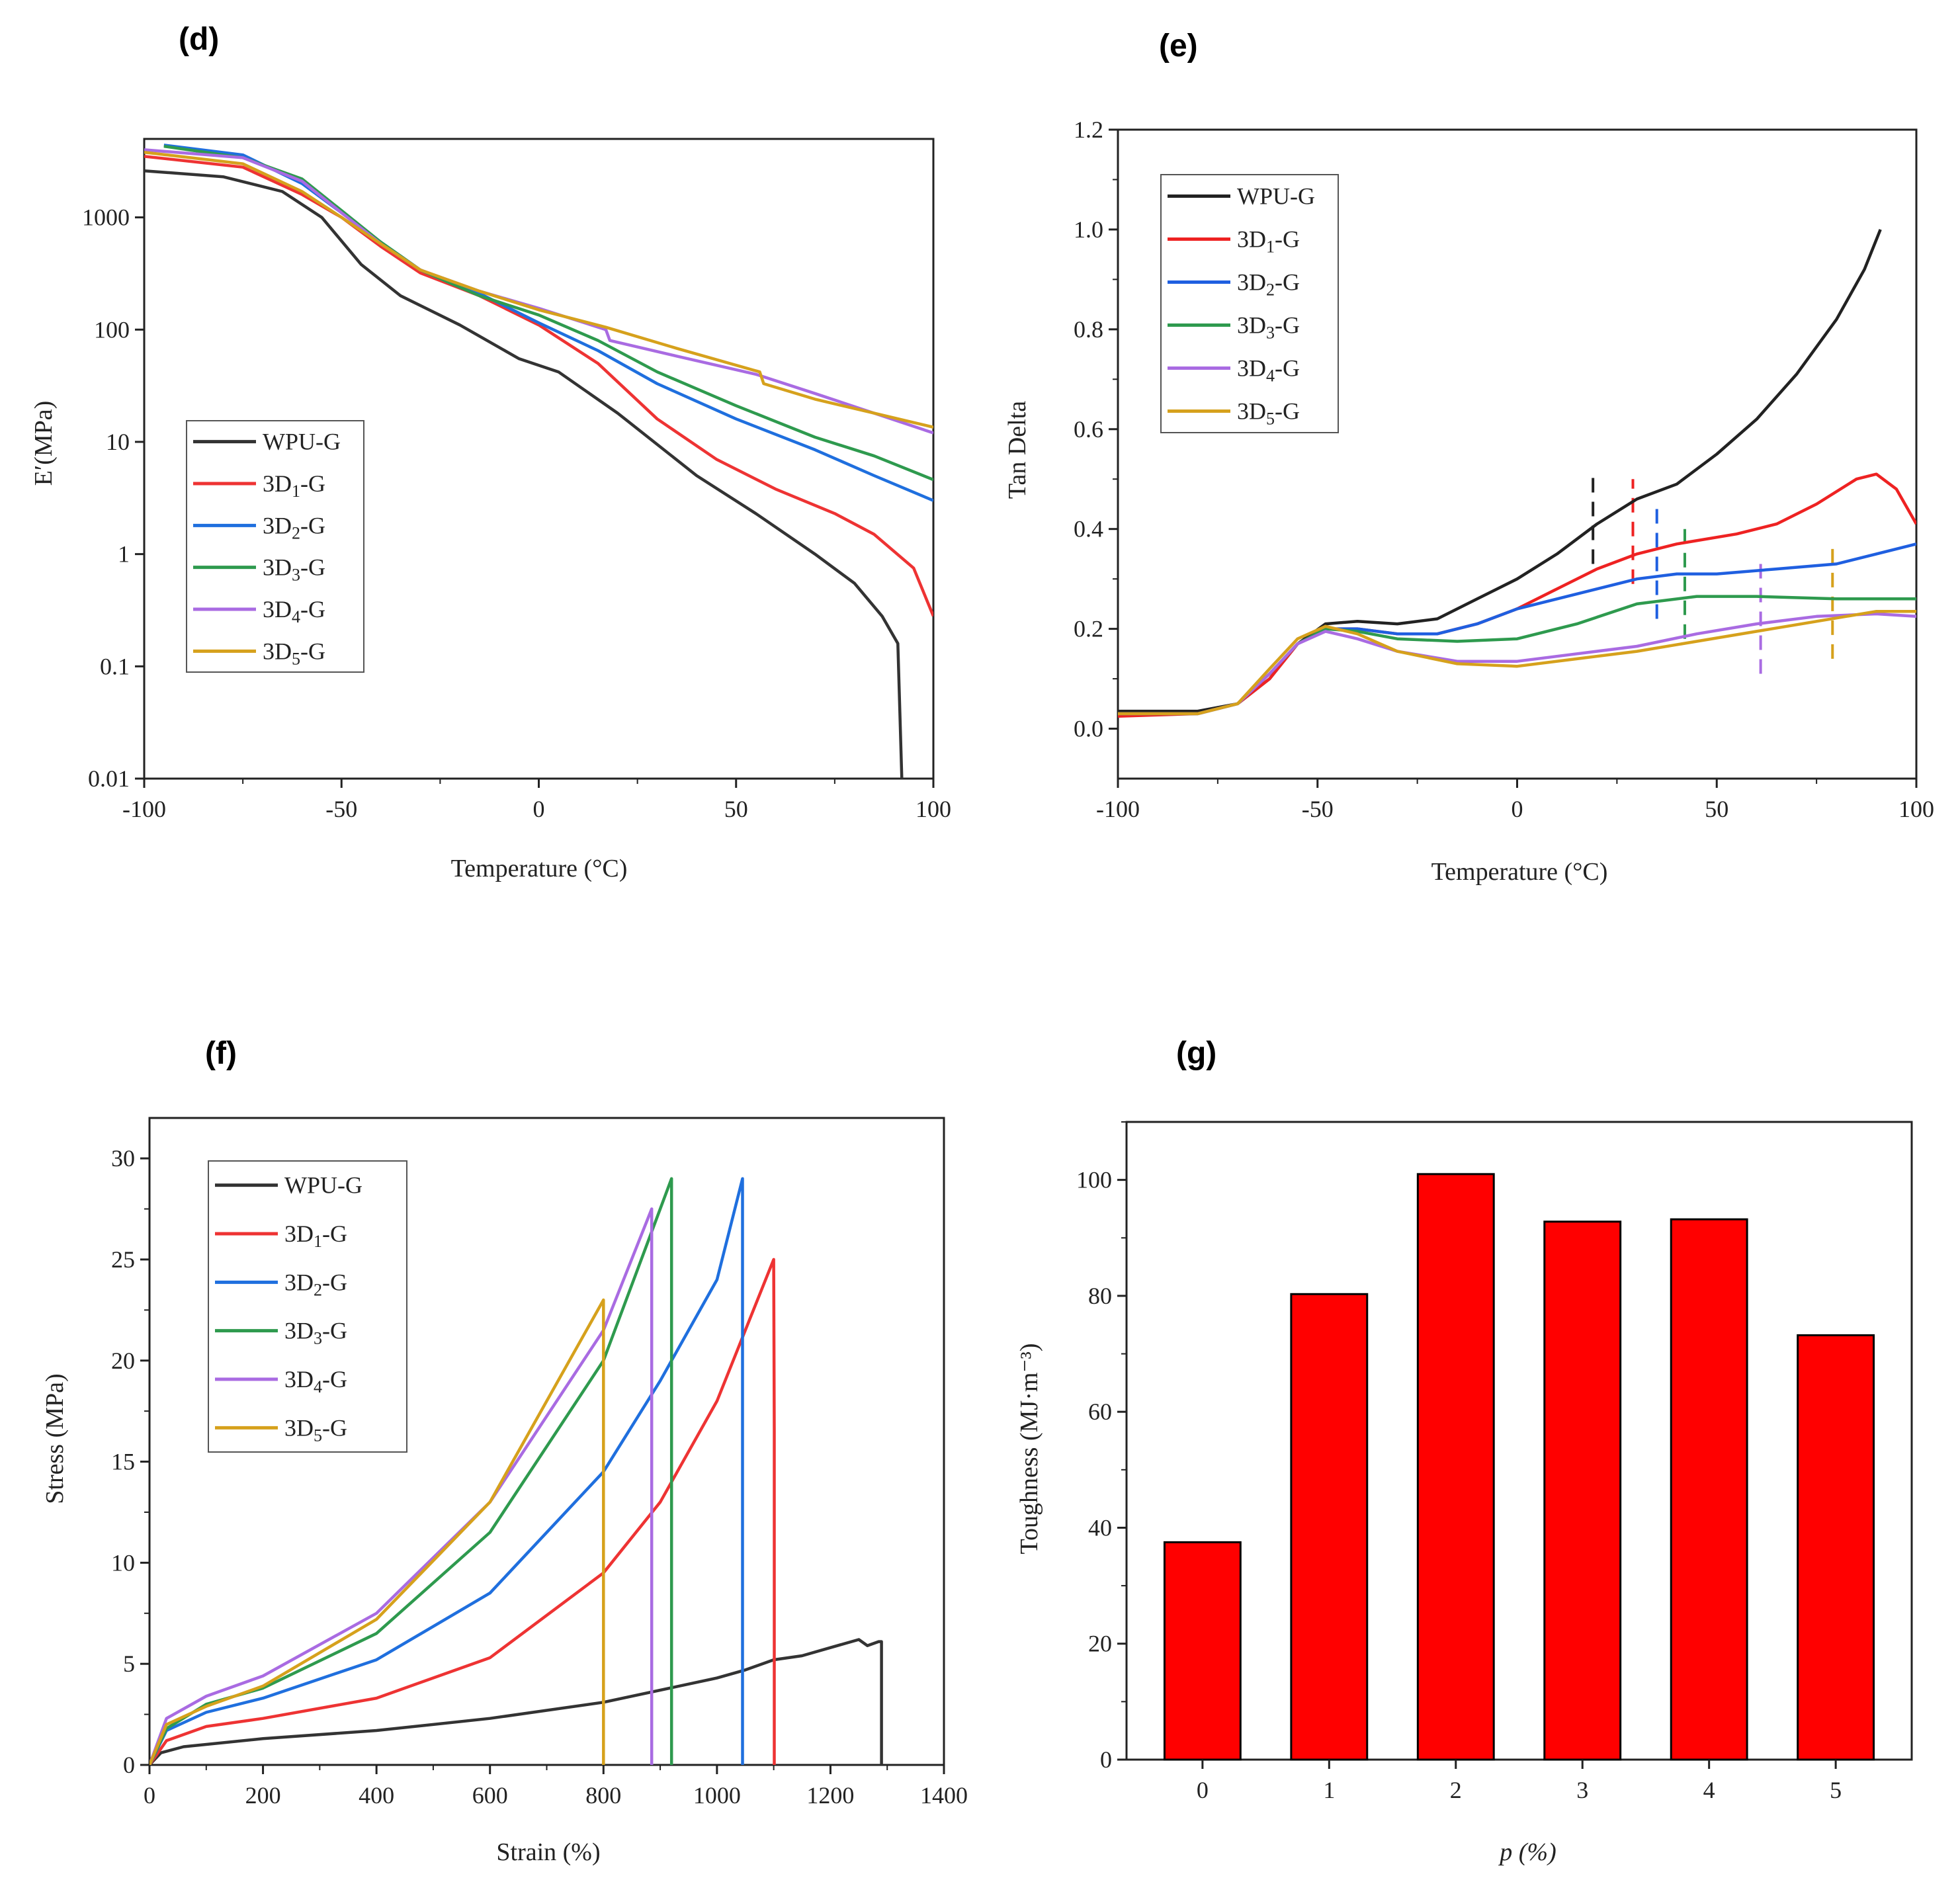  Describe the element at coordinates (1178, 46) in the screenshot. I see `panel-label-e: (e)` at that location.